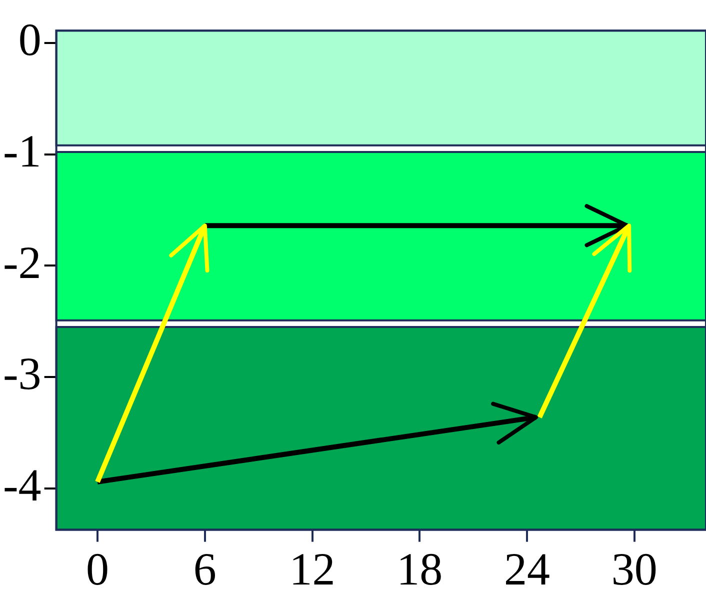 Image resolution: width=706 pixels, height=603 pixels. I want to click on x-tick-label: 30, so click(634, 568).